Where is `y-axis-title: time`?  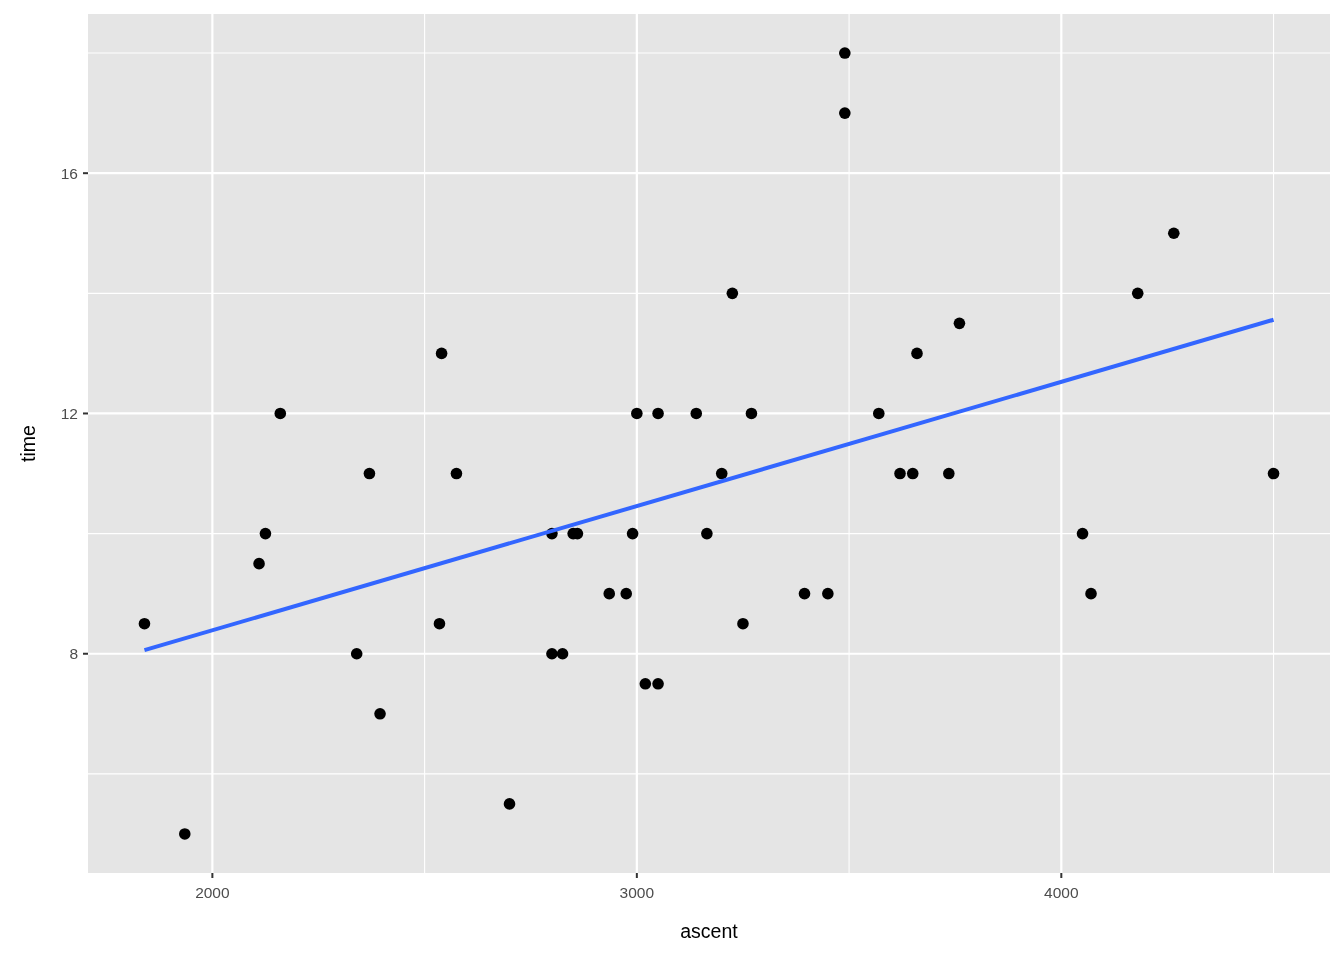
y-axis-title: time is located at coordinates (28, 443).